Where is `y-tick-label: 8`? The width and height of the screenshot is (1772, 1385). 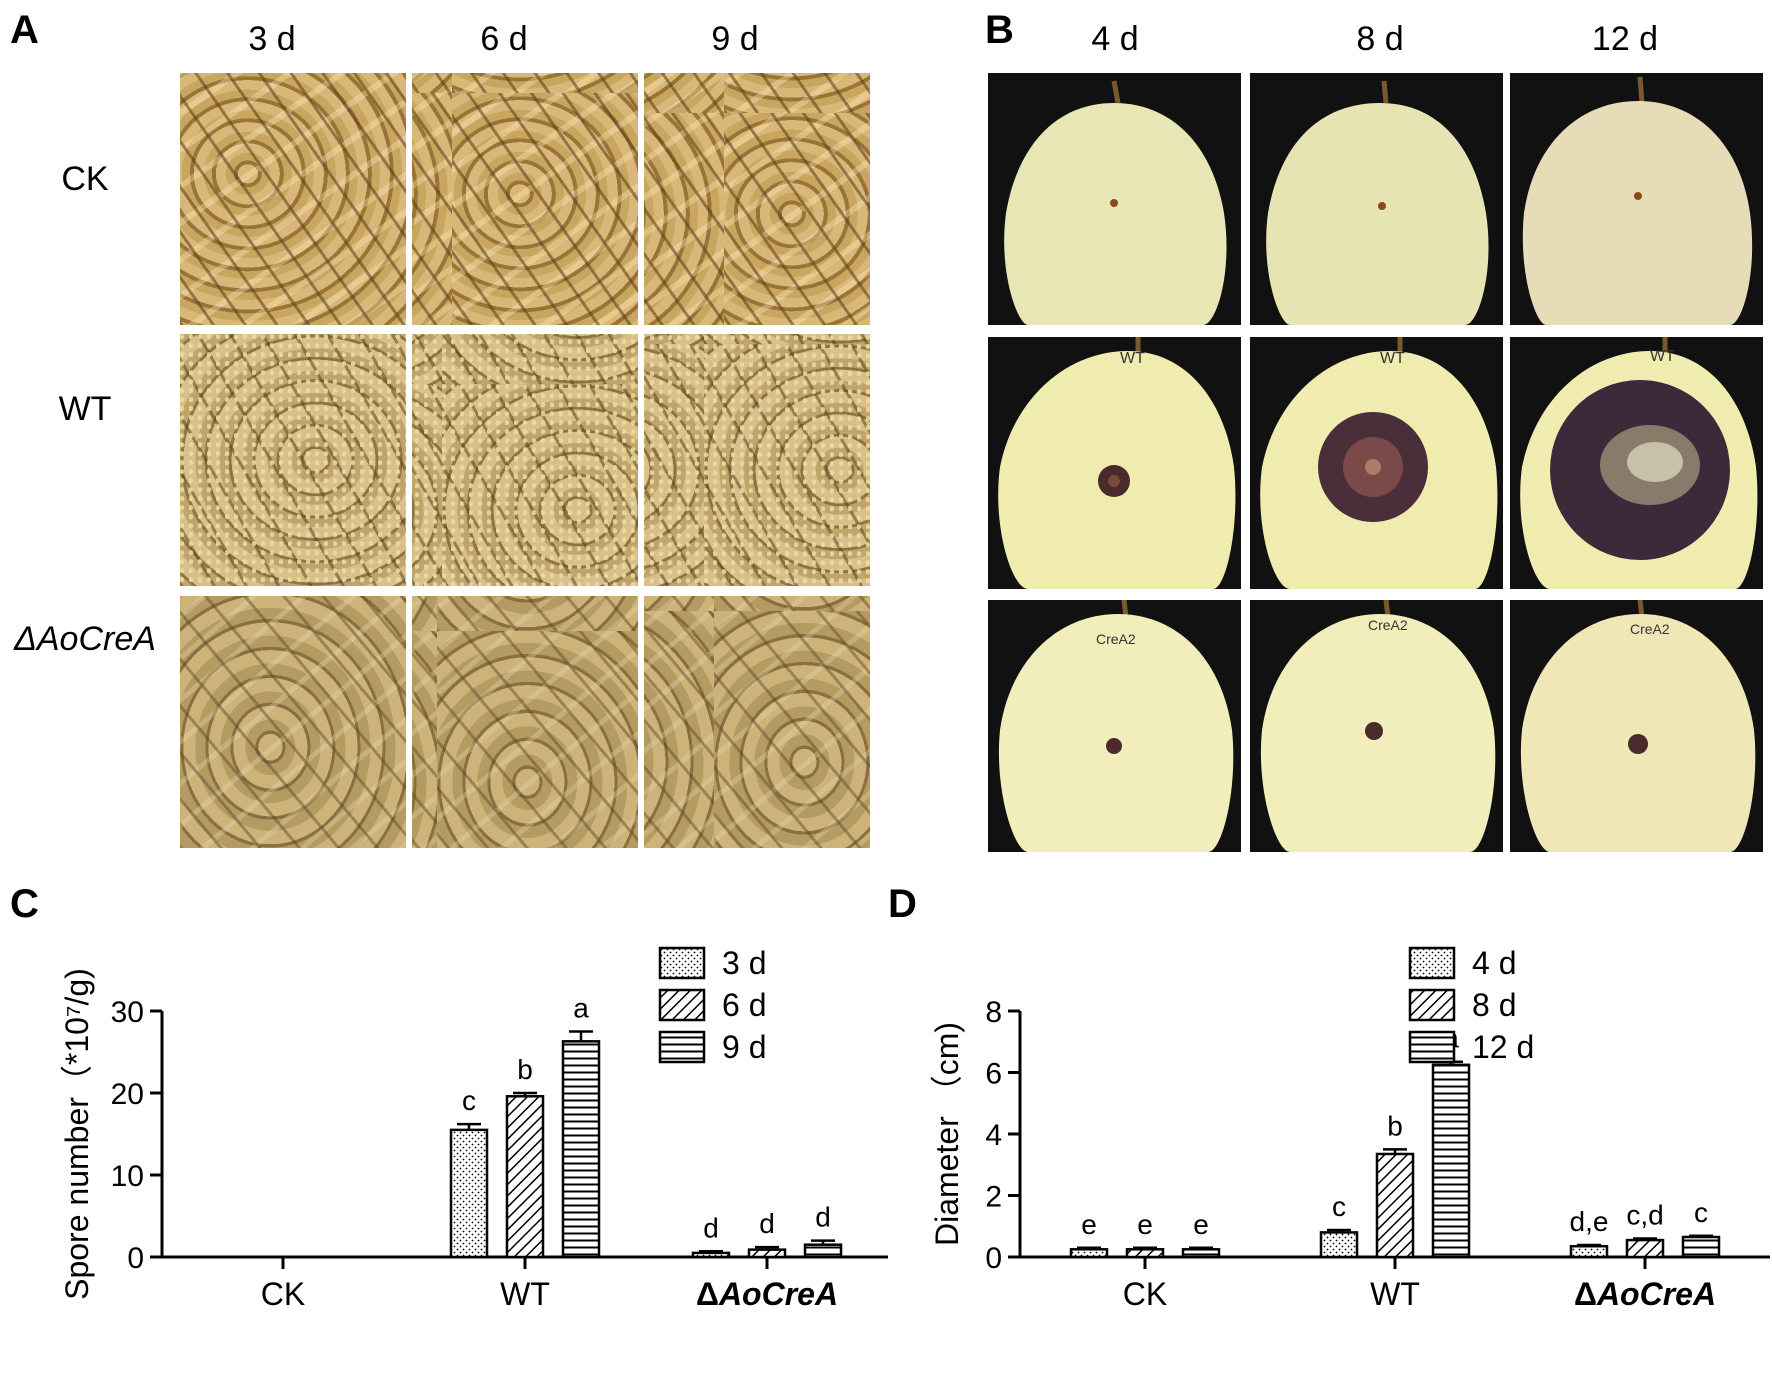
y-tick-label: 8 is located at coordinates (993, 1012).